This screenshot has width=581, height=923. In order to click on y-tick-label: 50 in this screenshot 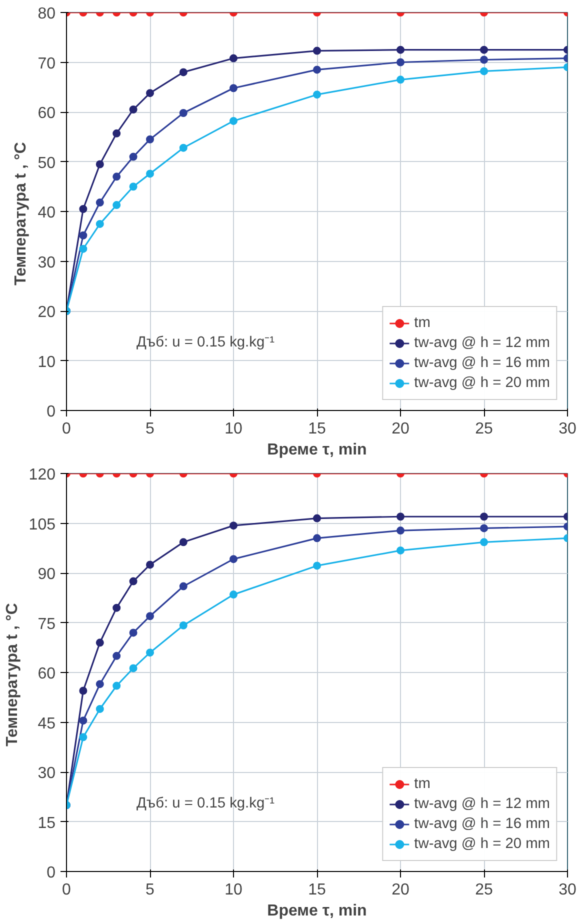, I will do `click(47, 163)`.